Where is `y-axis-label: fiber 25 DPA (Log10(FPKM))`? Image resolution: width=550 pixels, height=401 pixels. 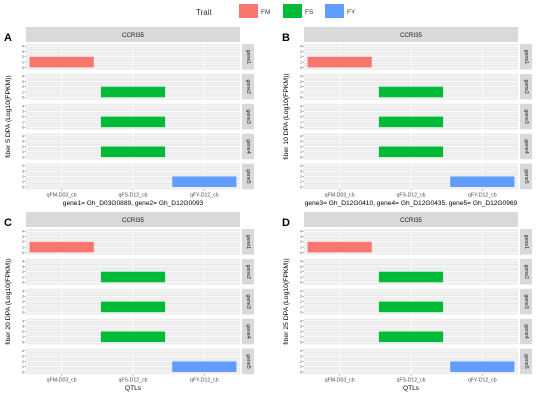
y-axis-label: fiber 25 DPA (Log10(FPKM)) is located at coordinates (286, 301).